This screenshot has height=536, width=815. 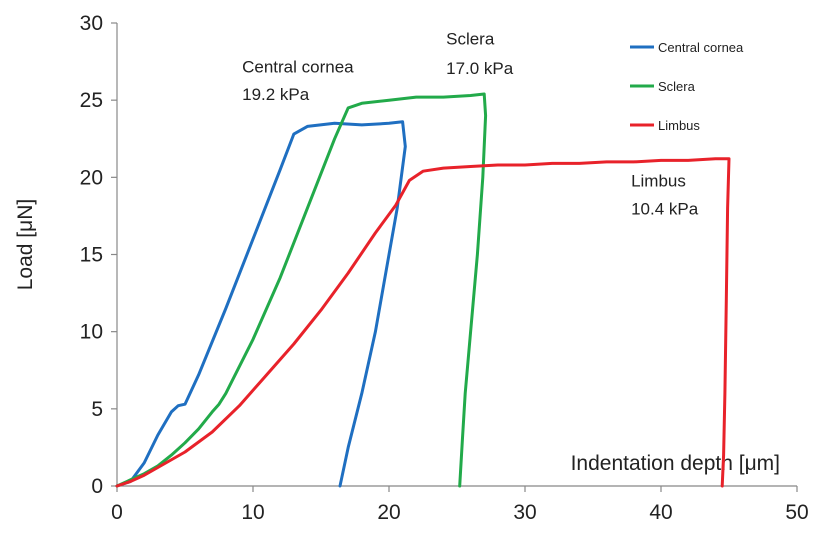 What do you see at coordinates (117, 512) in the screenshot?
I see `x-tick-label: 0` at bounding box center [117, 512].